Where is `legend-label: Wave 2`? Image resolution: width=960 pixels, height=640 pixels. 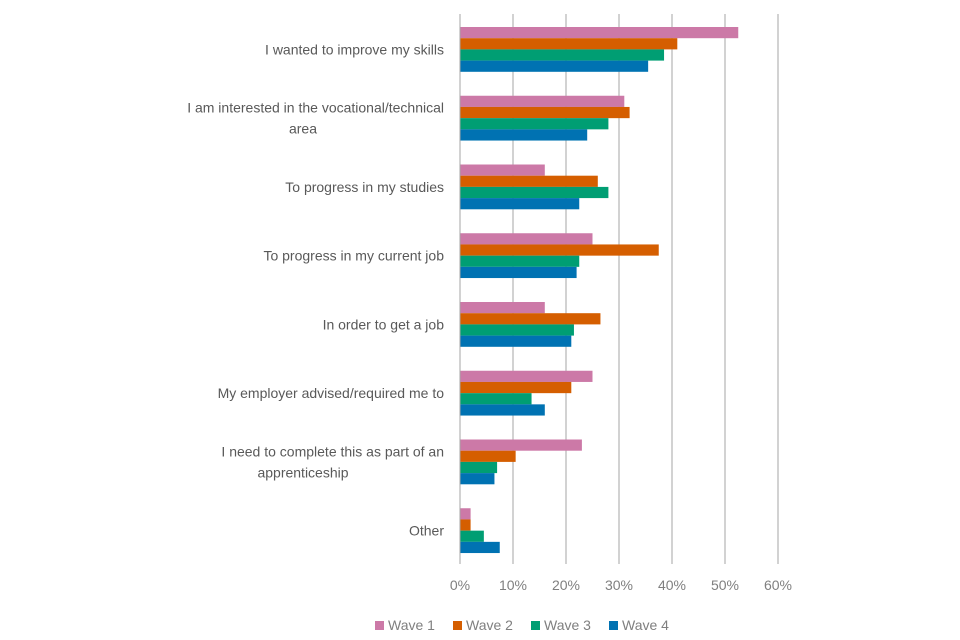
legend-label: Wave 2 is located at coordinates (489, 625).